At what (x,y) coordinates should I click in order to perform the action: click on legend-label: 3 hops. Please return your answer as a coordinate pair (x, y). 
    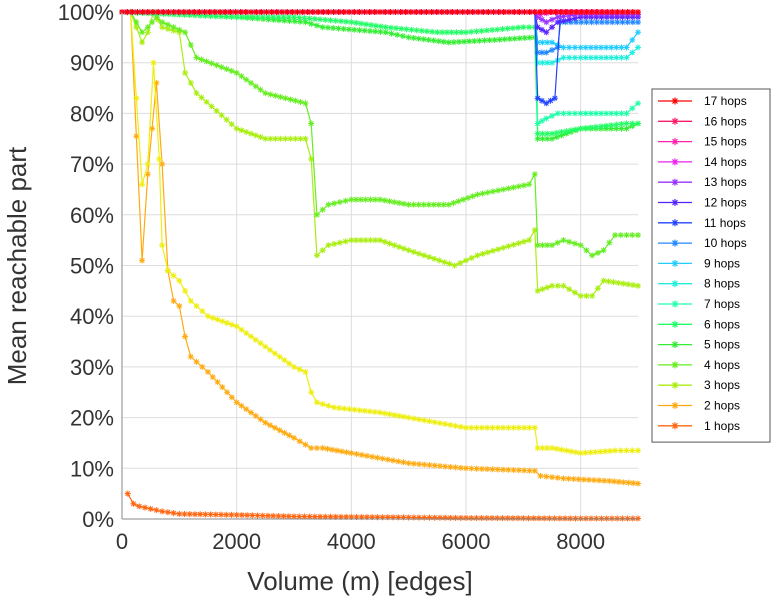
    Looking at the image, I should click on (722, 385).